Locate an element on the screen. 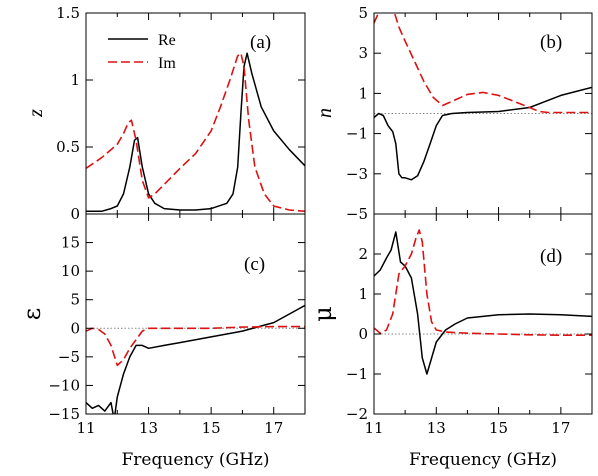  y-tick-label: 10 is located at coordinates (70, 271).